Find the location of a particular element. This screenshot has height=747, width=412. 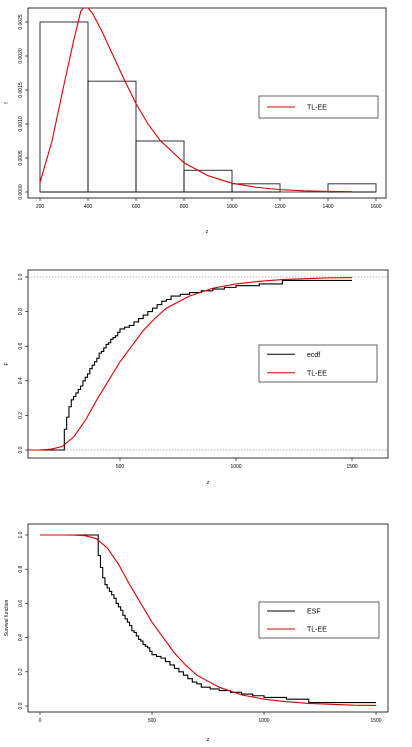

y-tick-label: 0.0025 is located at coordinates (21, 22).